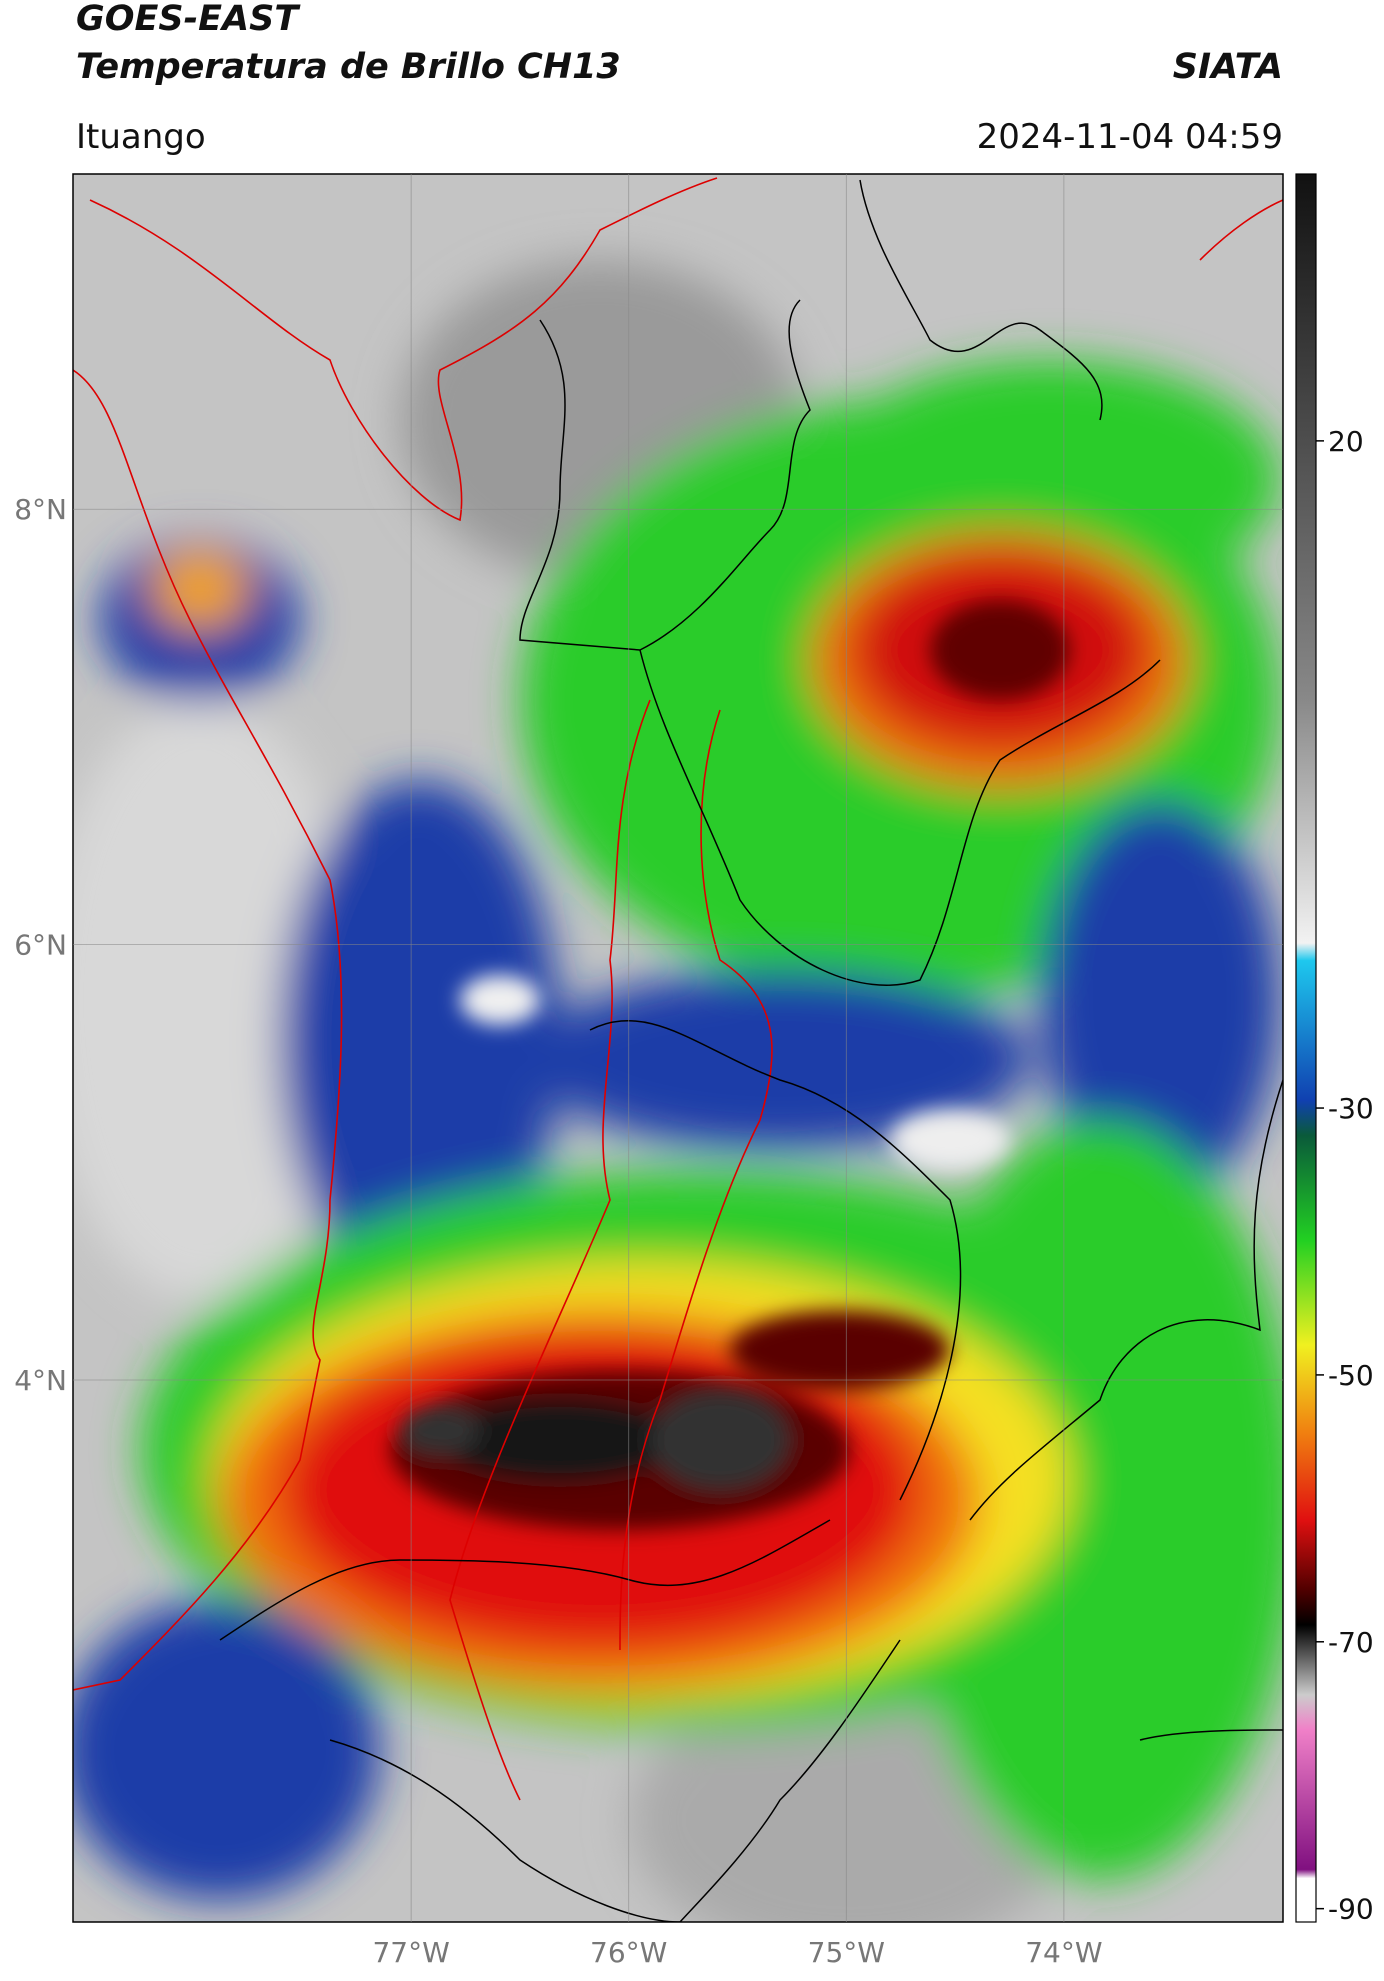 The height and width of the screenshot is (1981, 1384). I want to click on lon-label: 77°W, so click(410, 1952).